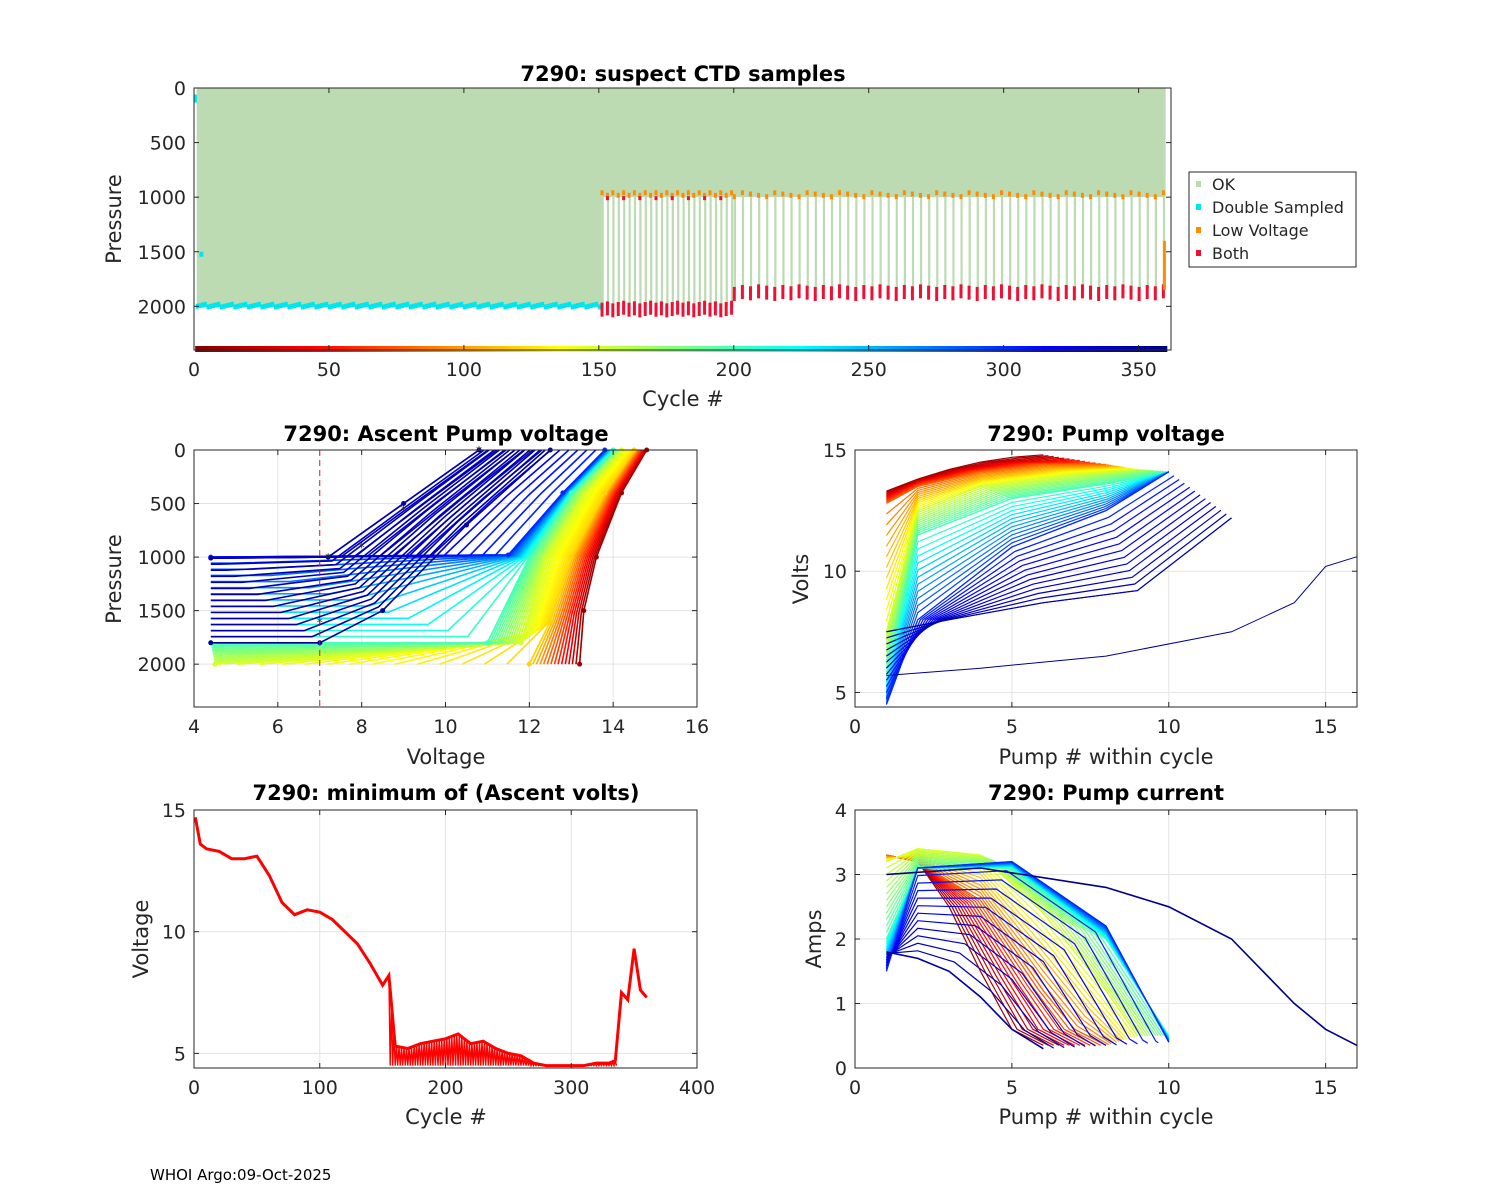  Describe the element at coordinates (1272, 219) in the screenshot. I see `legend: OK Double Sampled Low Voltage Both` at that location.